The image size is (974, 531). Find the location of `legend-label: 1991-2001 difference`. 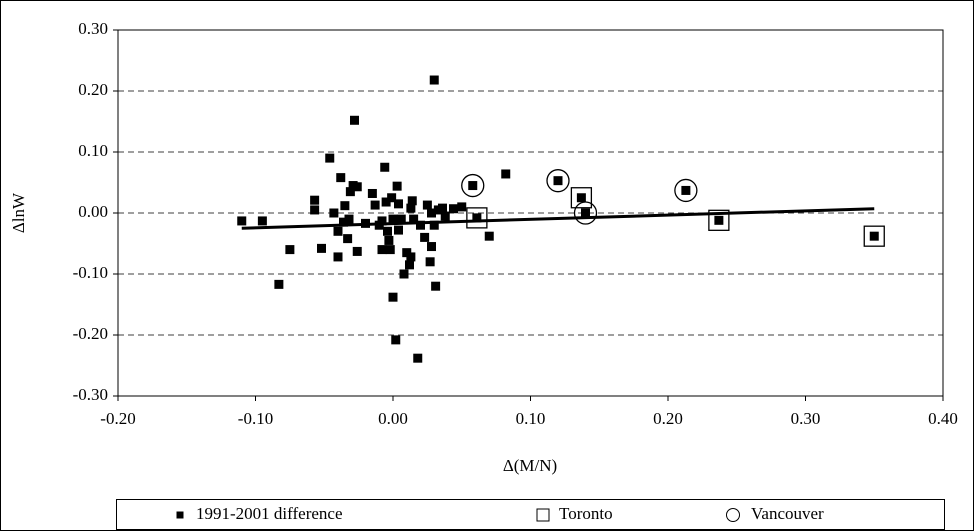

legend-label: 1991-2001 difference is located at coordinates (269, 513).